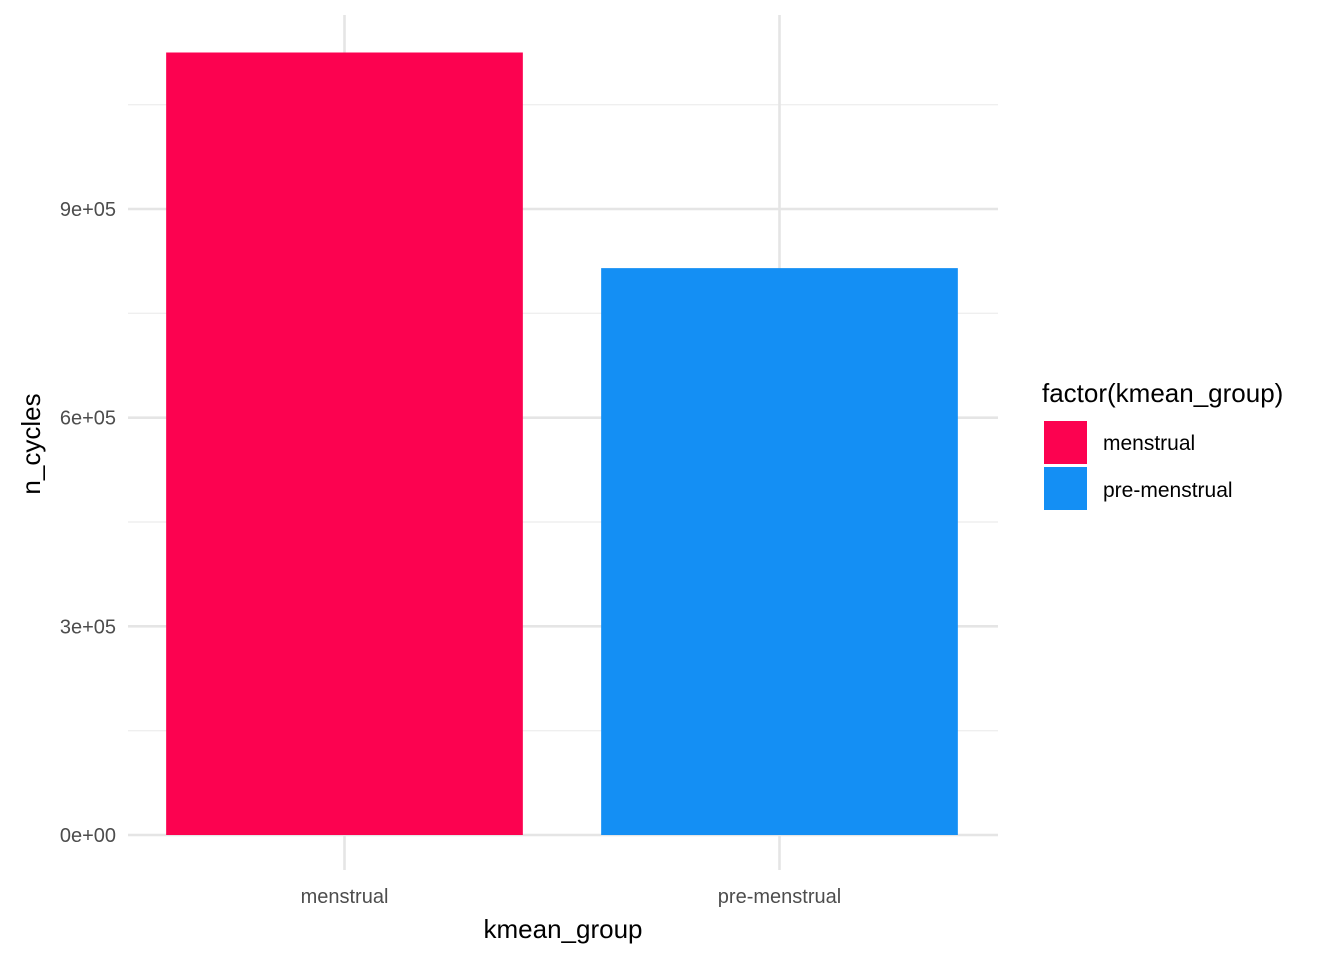 This screenshot has height=960, width=1344. I want to click on x-tick-label: menstrual, so click(345, 897).